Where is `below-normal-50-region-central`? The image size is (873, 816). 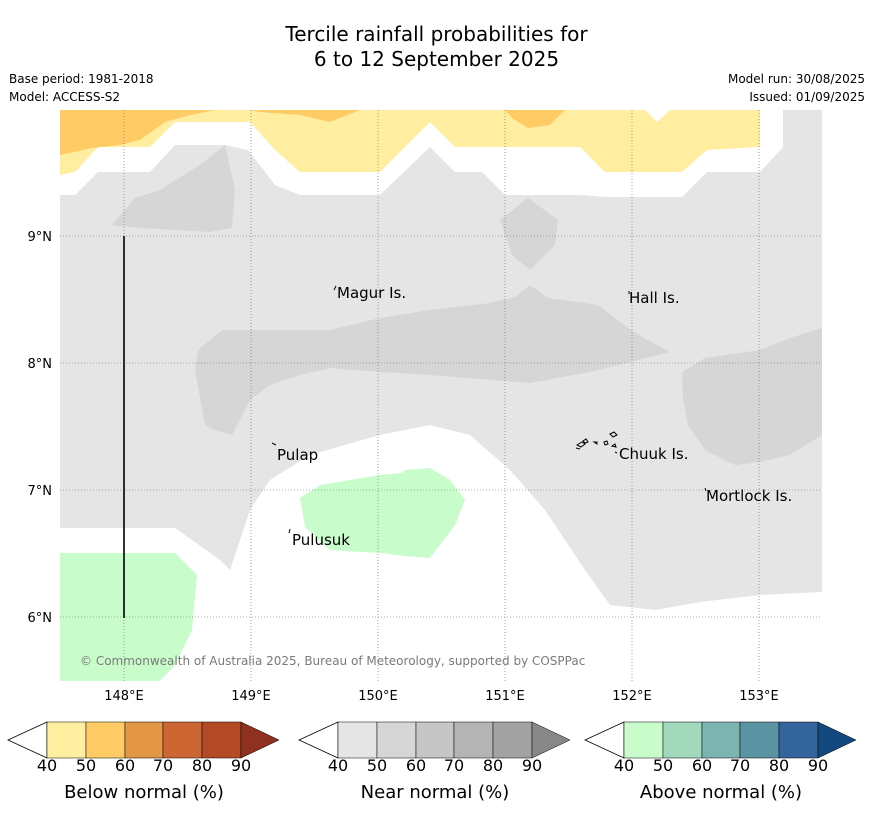
below-normal-50-region-central is located at coordinates (305, 116).